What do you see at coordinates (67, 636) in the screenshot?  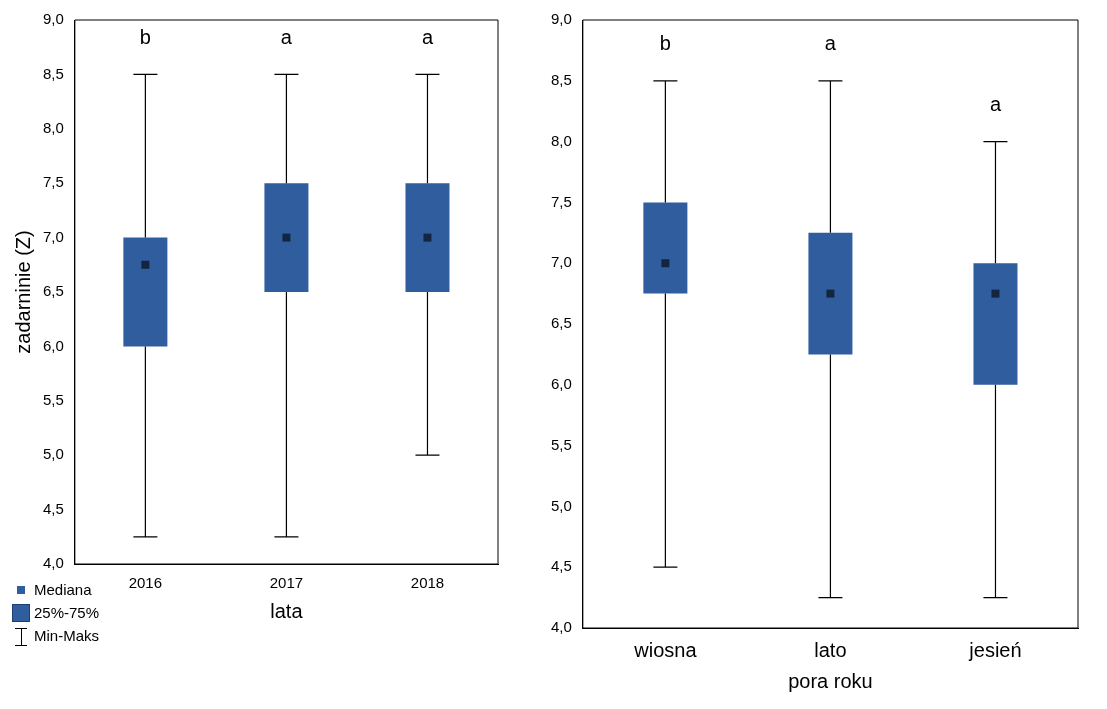 I see `text: Min-Maks` at bounding box center [67, 636].